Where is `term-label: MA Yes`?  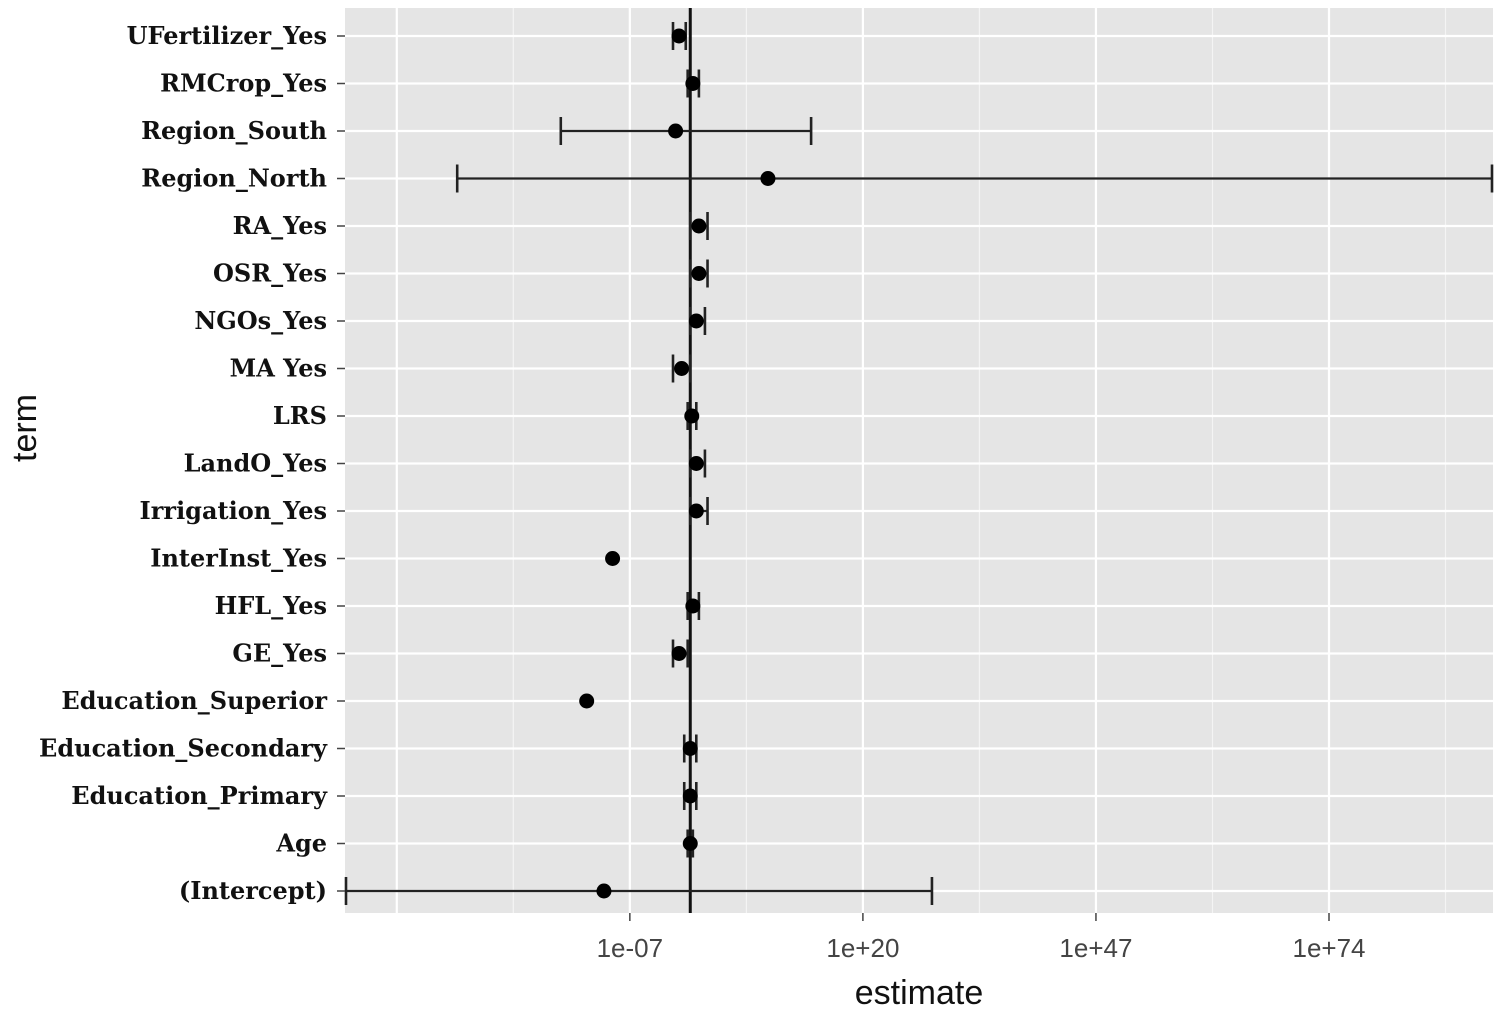
term-label: MA Yes is located at coordinates (278, 368).